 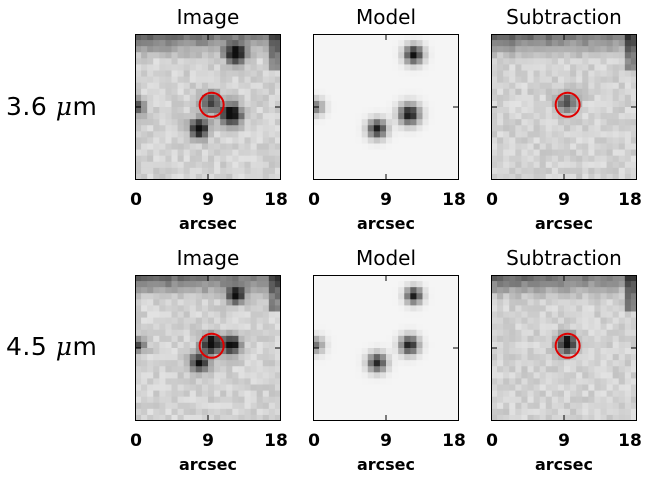 I want to click on row-label-value: 4.5, so click(x=27, y=346).